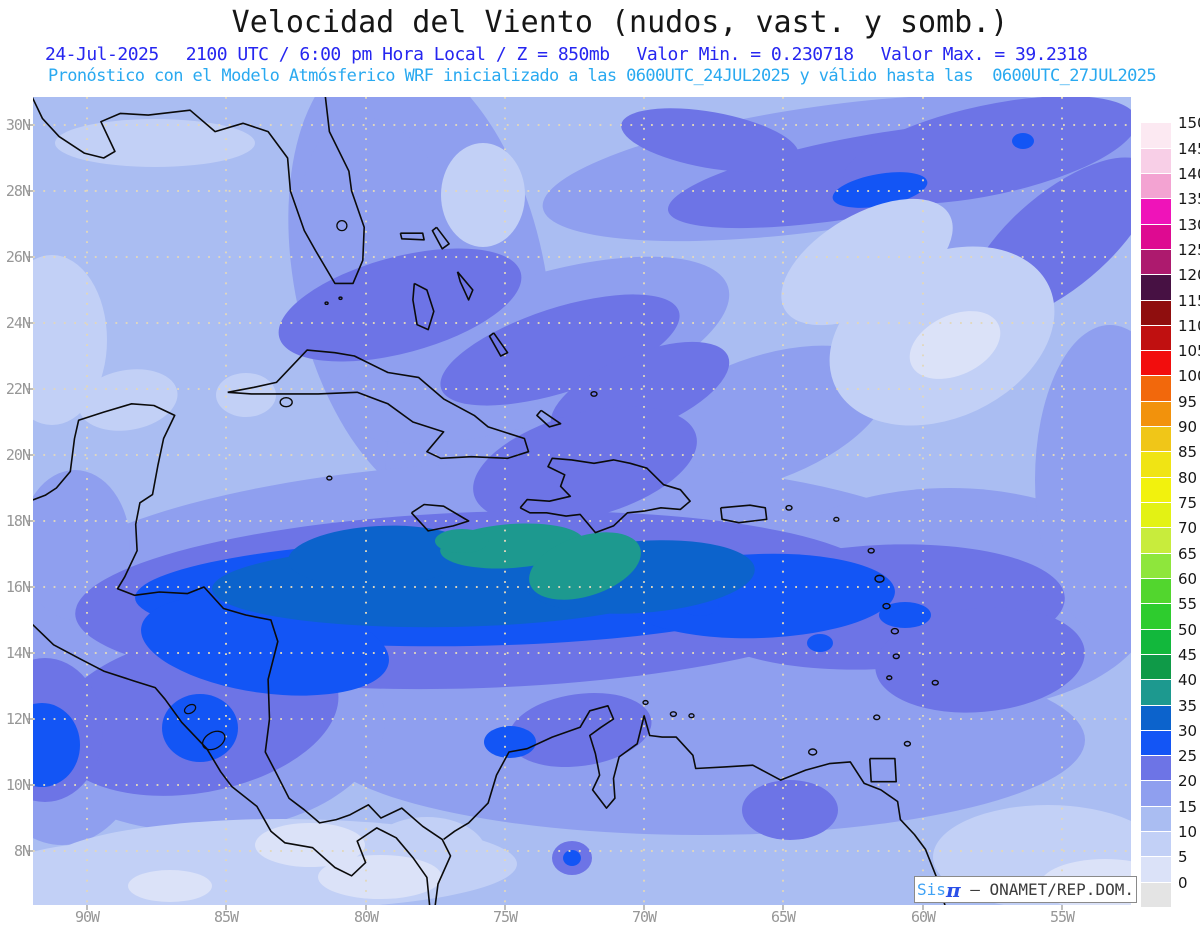 The width and height of the screenshot is (1200, 927). I want to click on lat-label-14N: 14N, so click(18, 653).